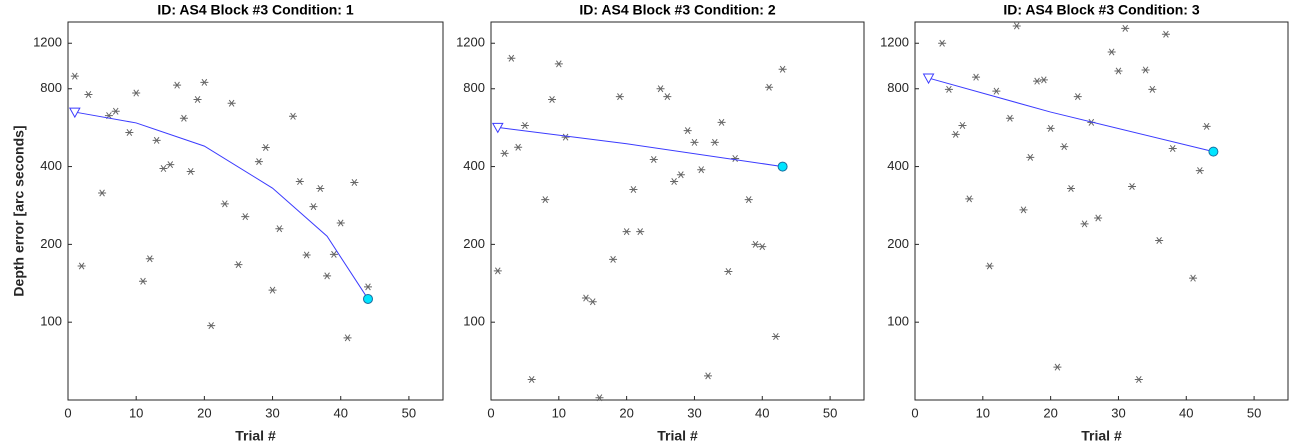 Image resolution: width=1298 pixels, height=447 pixels. Describe the element at coordinates (677, 10) in the screenshot. I see `chart-title: ID: AS4 Block #3 Condition: 2` at that location.